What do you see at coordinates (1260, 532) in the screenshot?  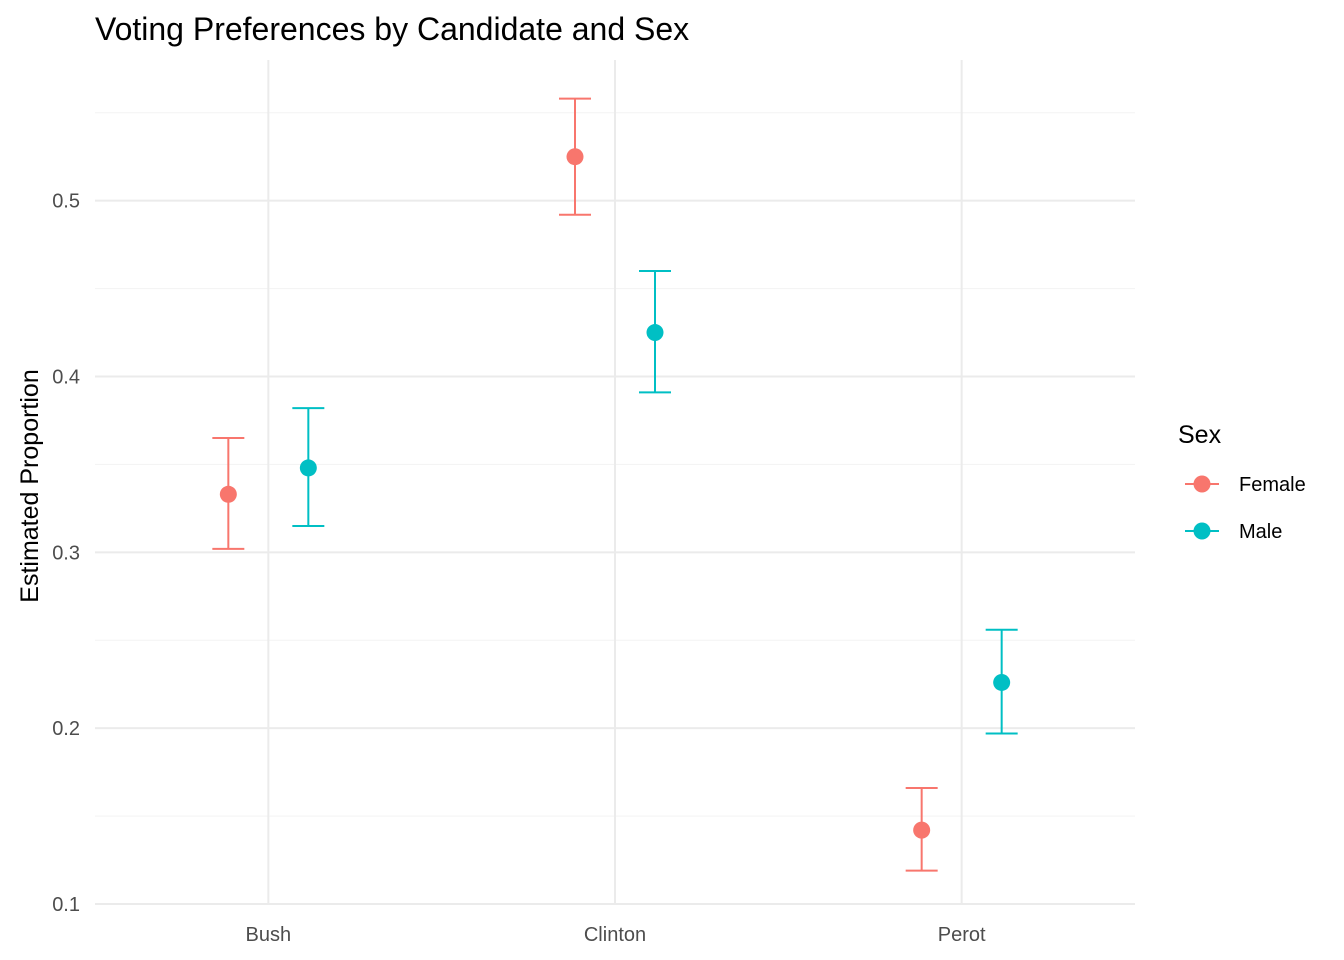 I see `legend-label: Male` at bounding box center [1260, 532].